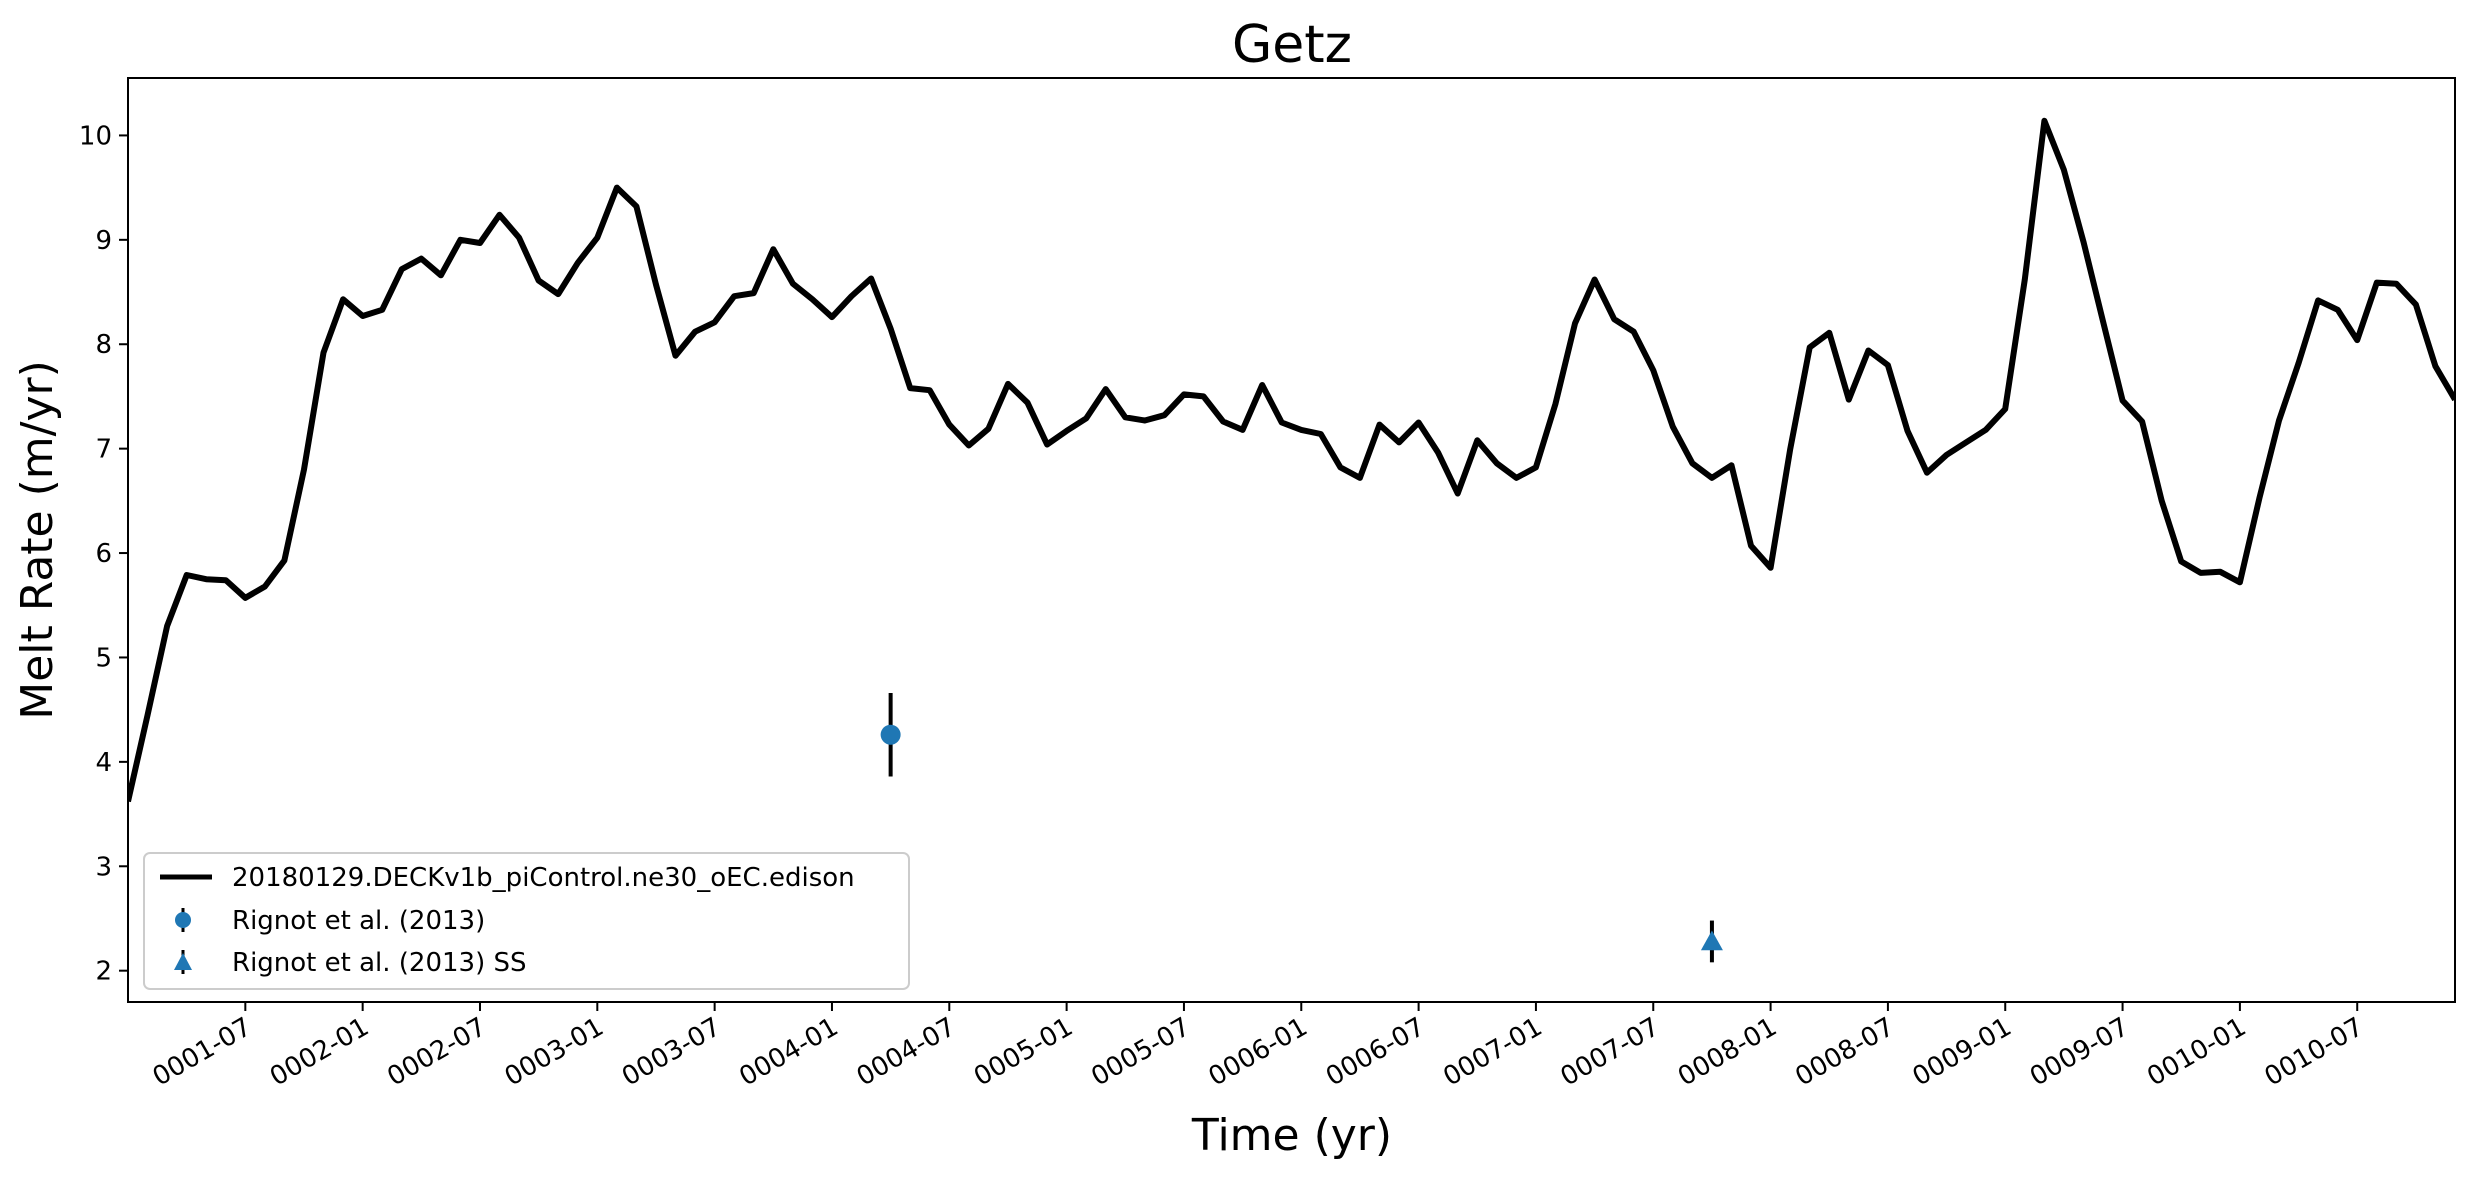 This screenshot has width=2477, height=1178. What do you see at coordinates (103, 972) in the screenshot?
I see `y-tick-label: 2` at bounding box center [103, 972].